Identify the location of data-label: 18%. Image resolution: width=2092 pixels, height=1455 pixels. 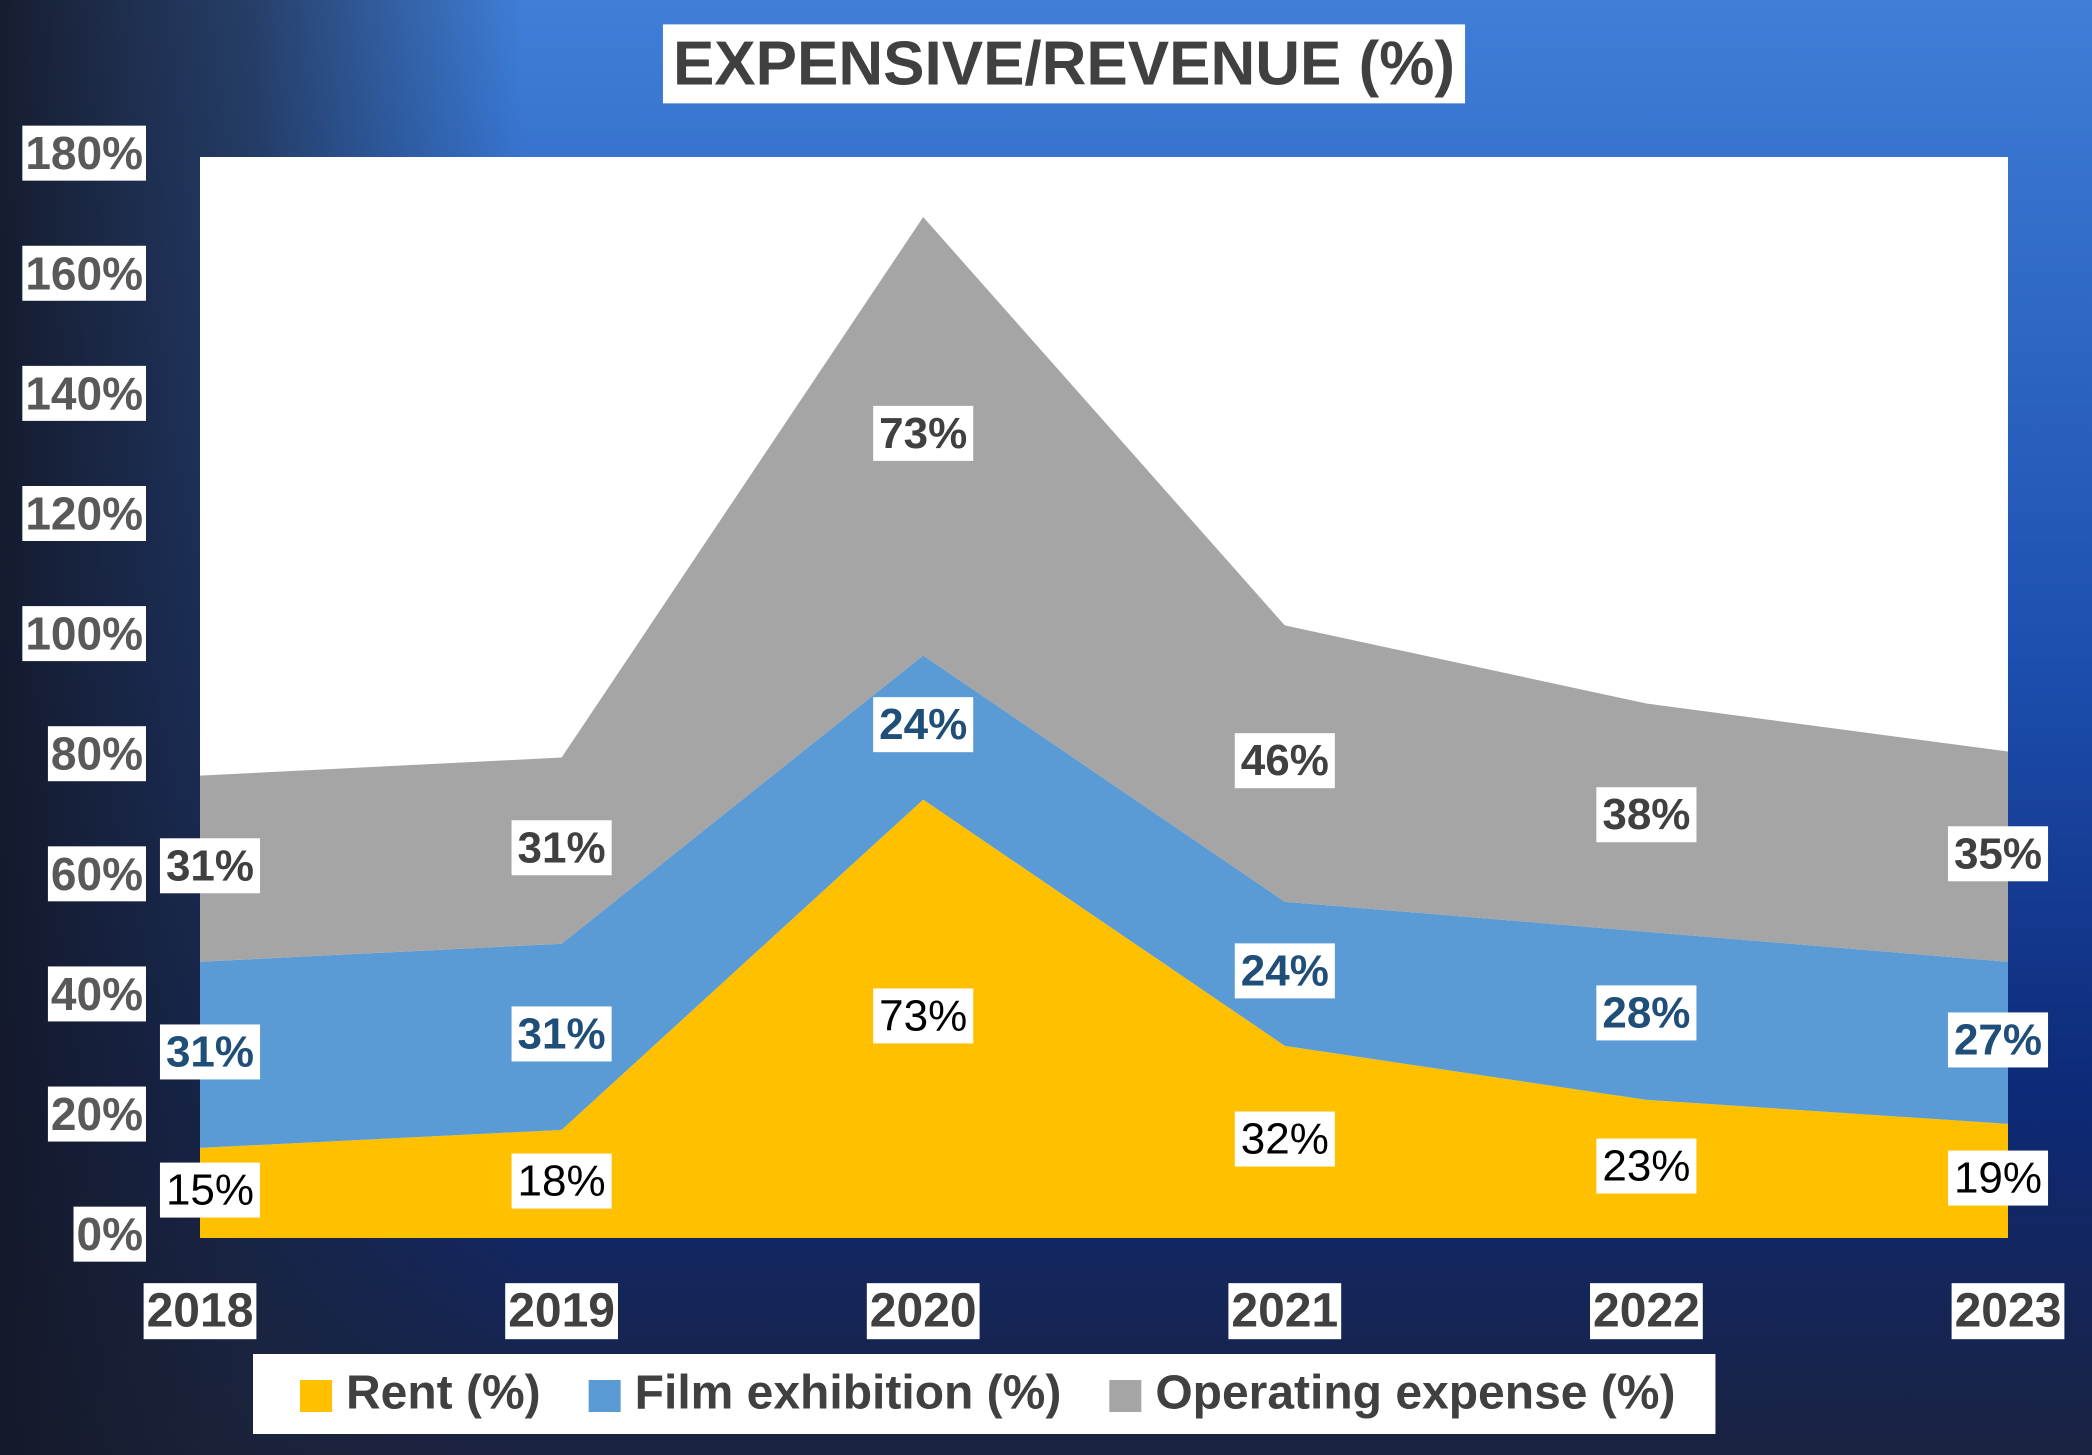
(562, 1181).